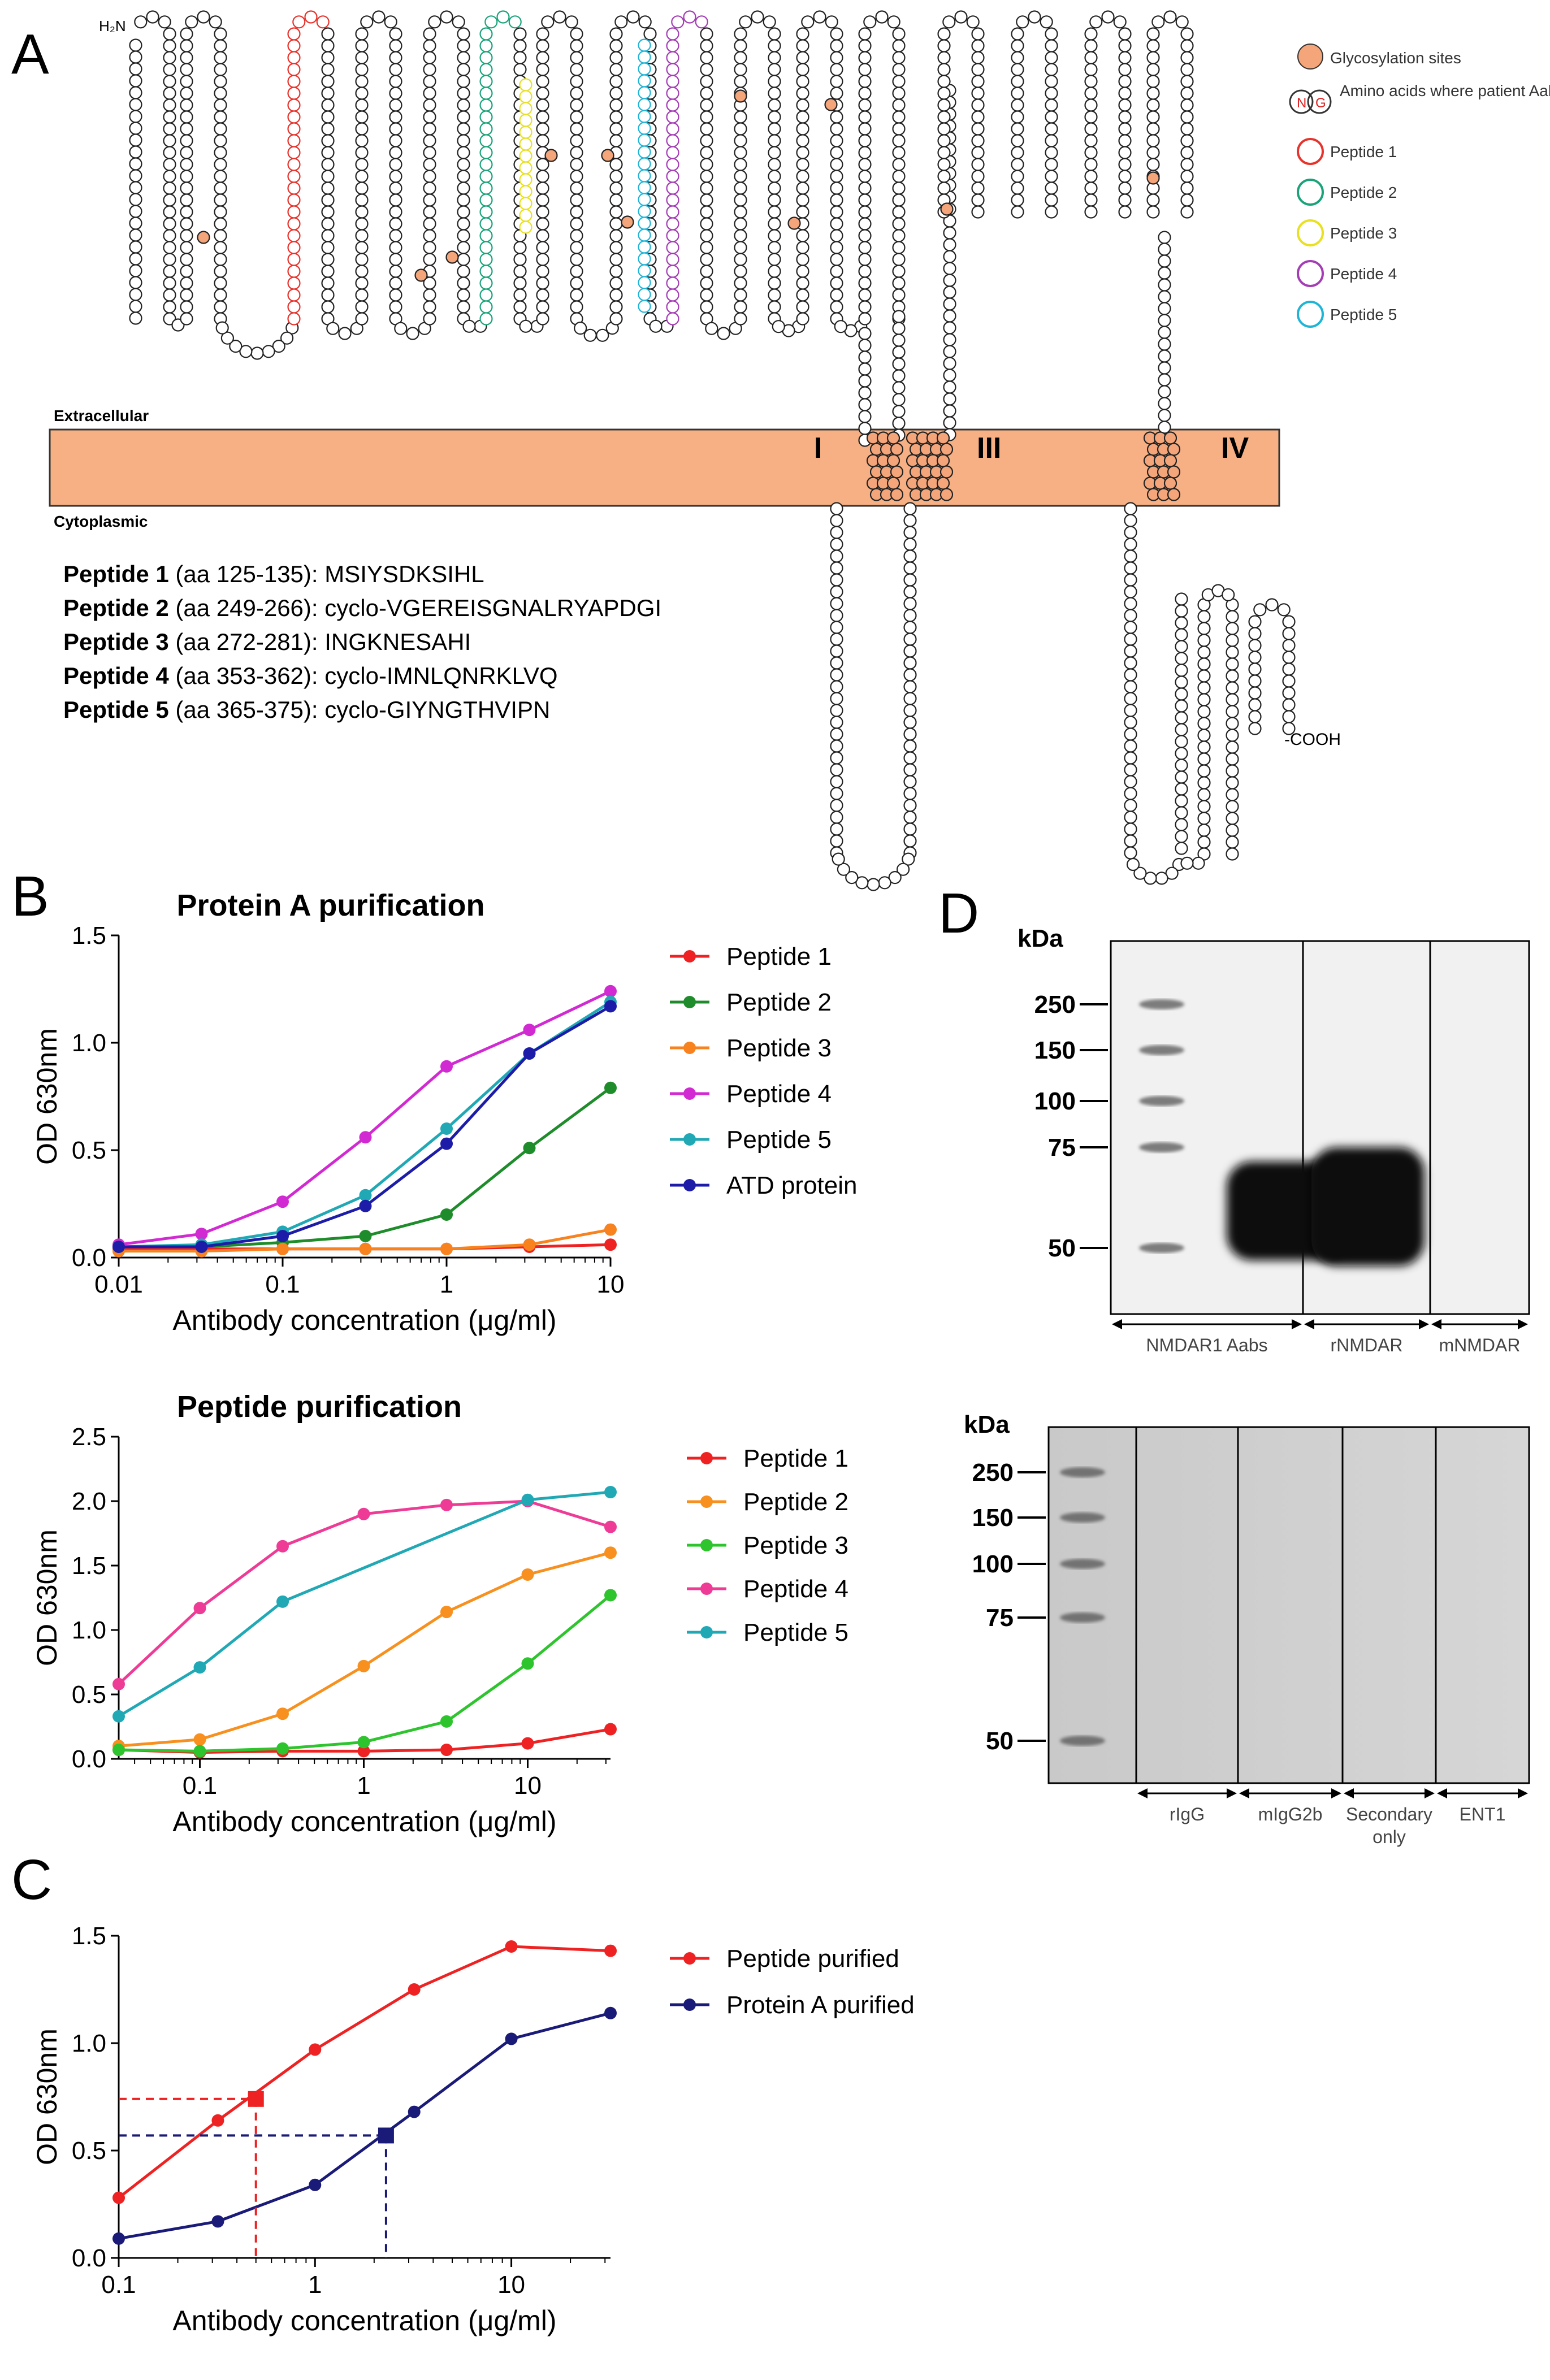  I want to click on chart-title: Peptide purification, so click(319, 1407).